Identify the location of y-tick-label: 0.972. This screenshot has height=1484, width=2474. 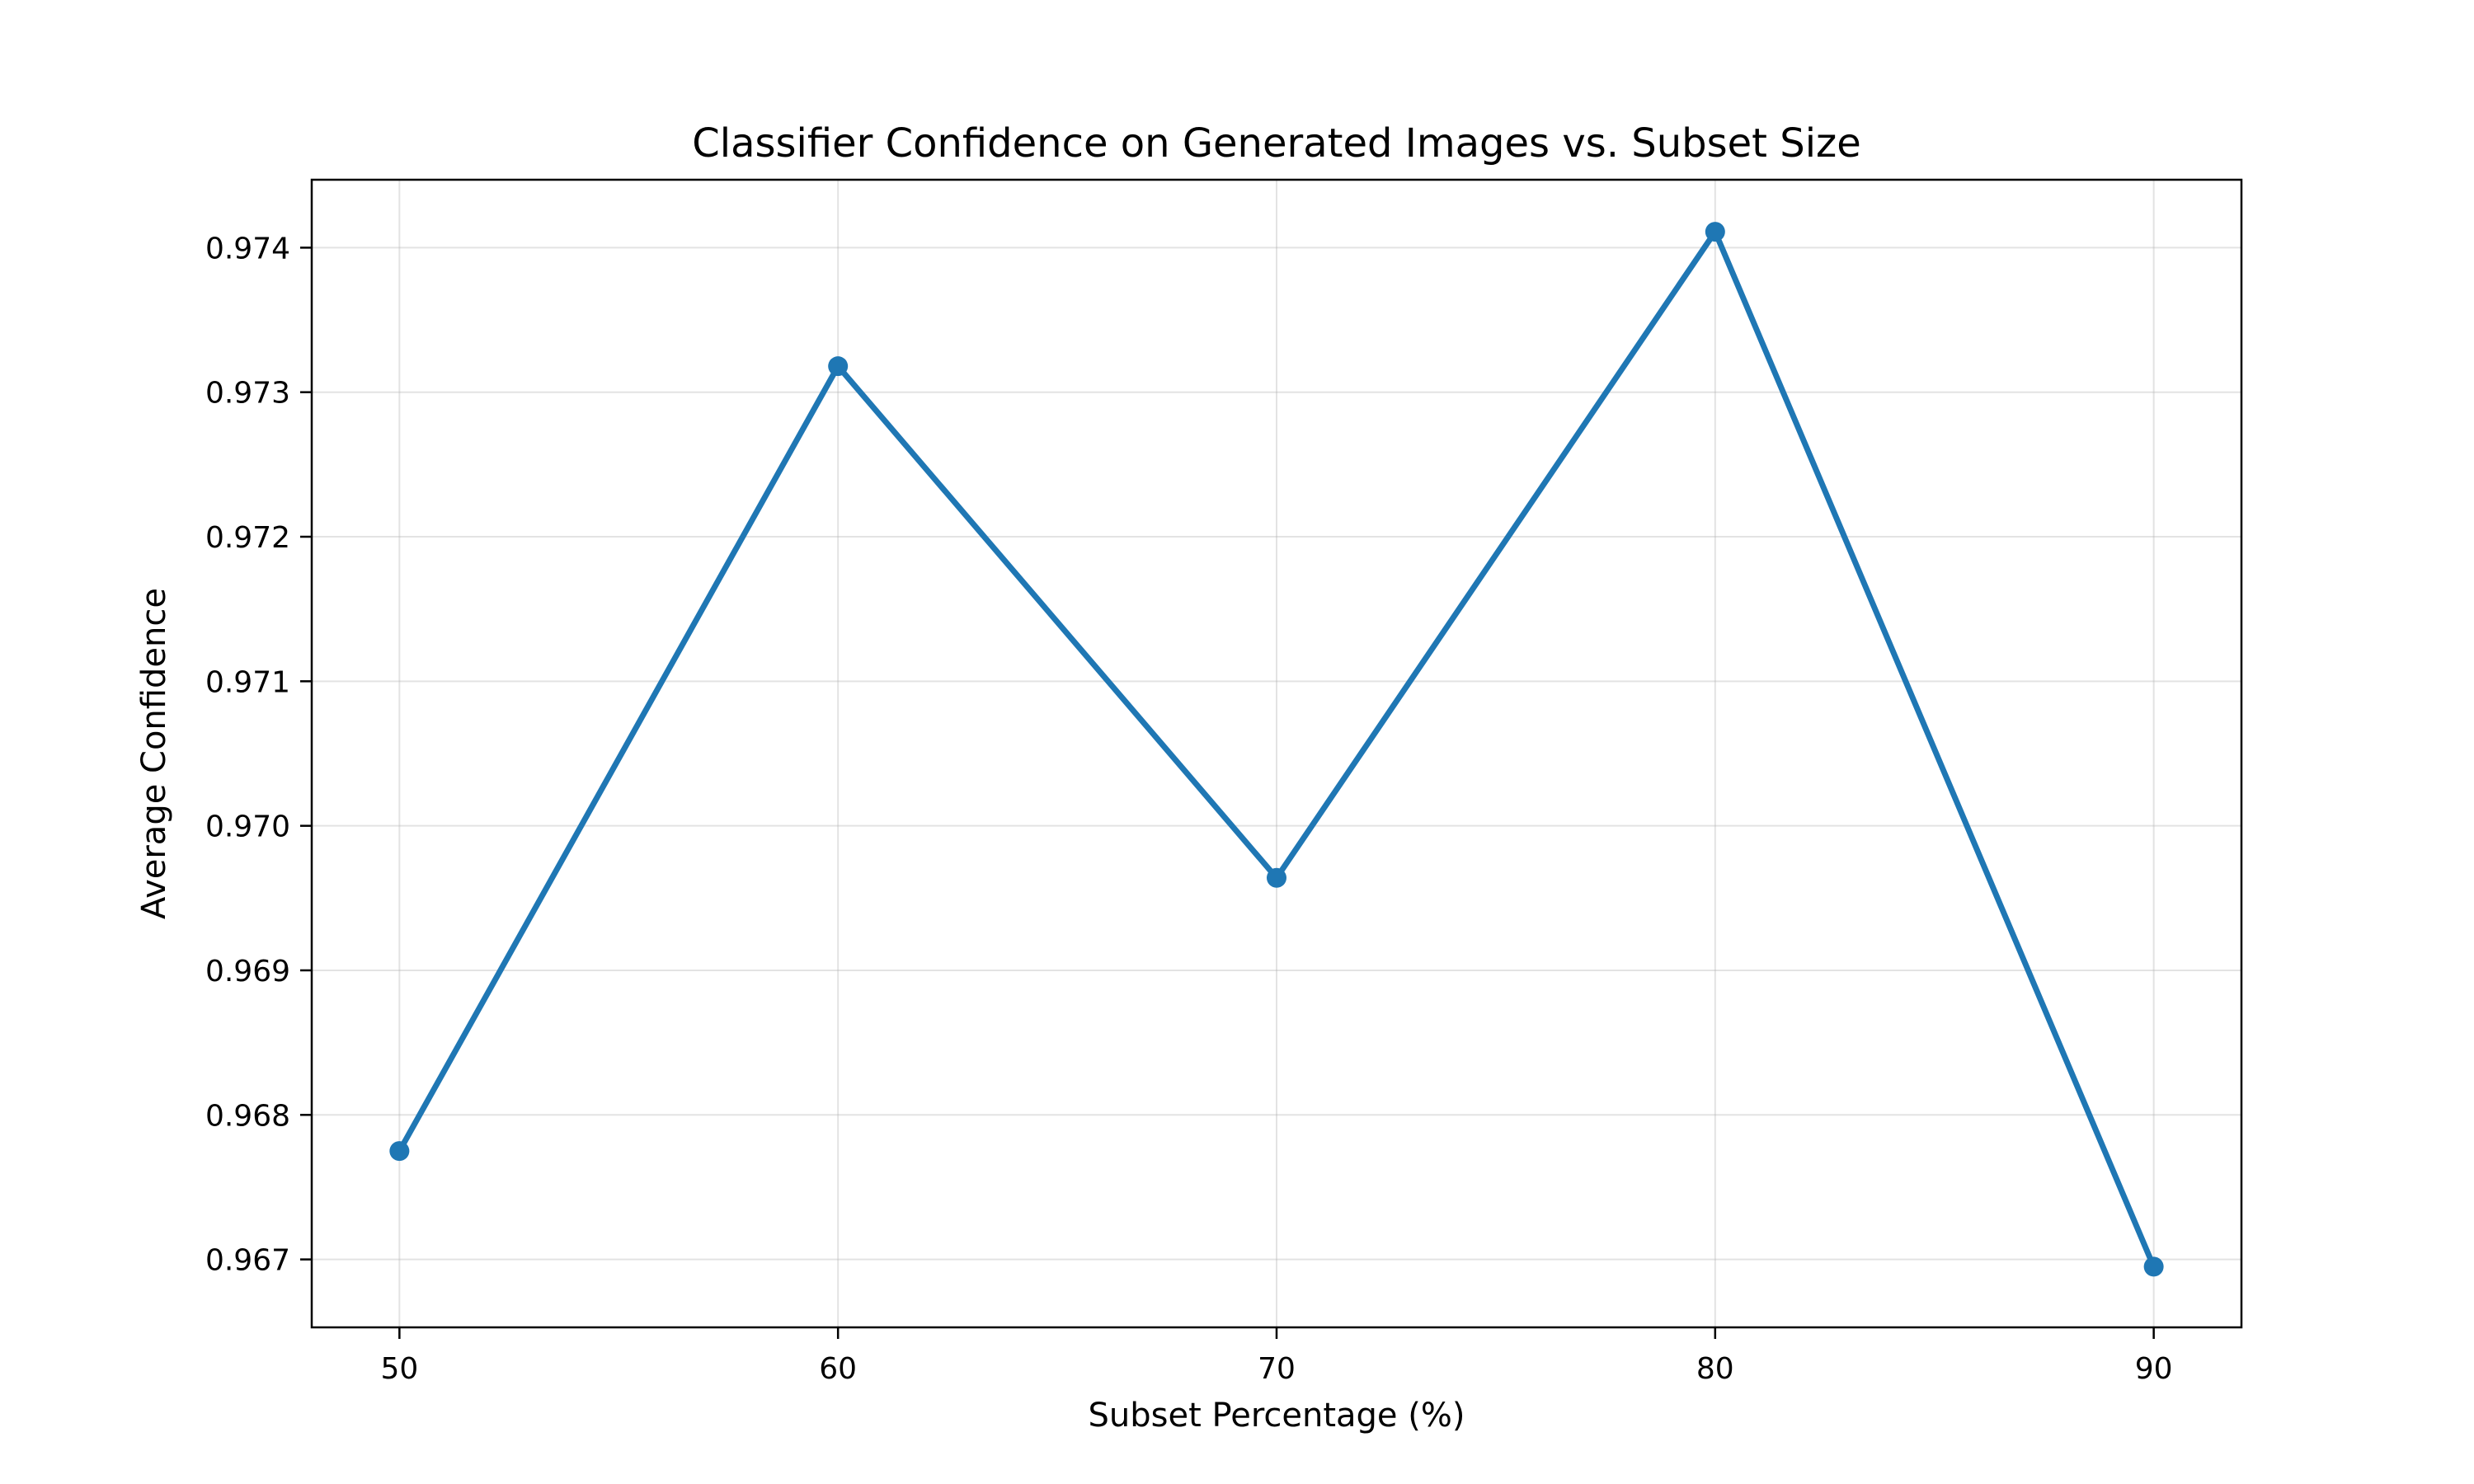
(247, 538).